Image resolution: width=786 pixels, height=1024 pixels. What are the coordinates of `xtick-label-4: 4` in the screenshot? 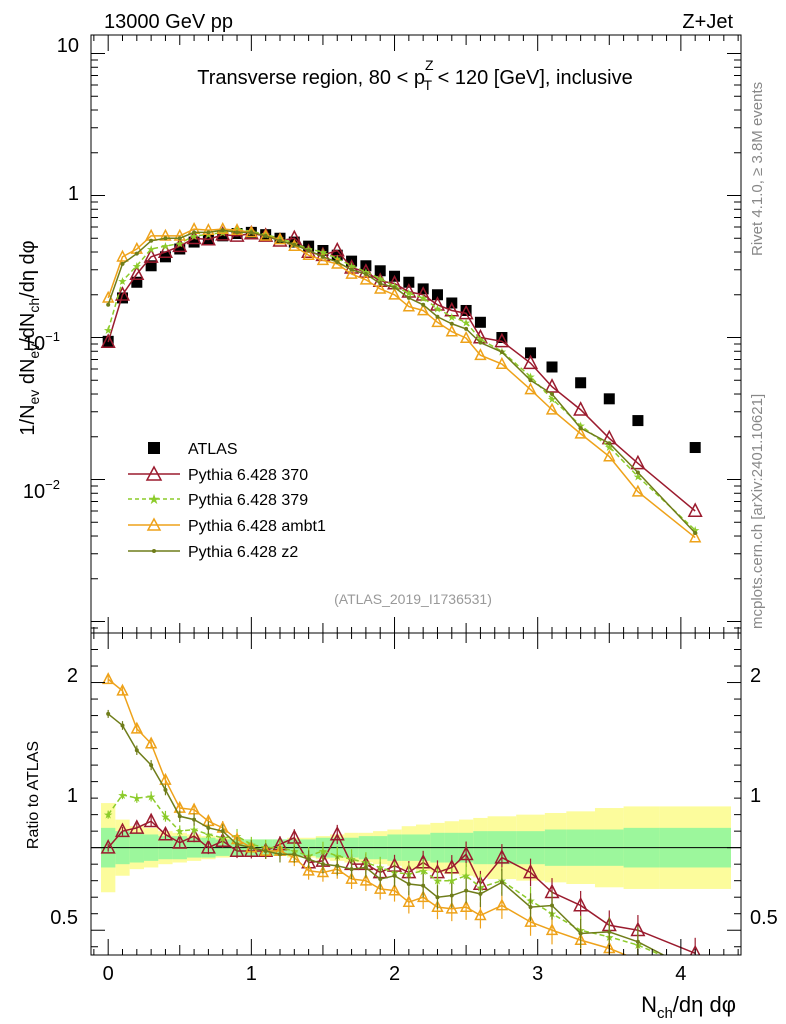 It's located at (680, 974).